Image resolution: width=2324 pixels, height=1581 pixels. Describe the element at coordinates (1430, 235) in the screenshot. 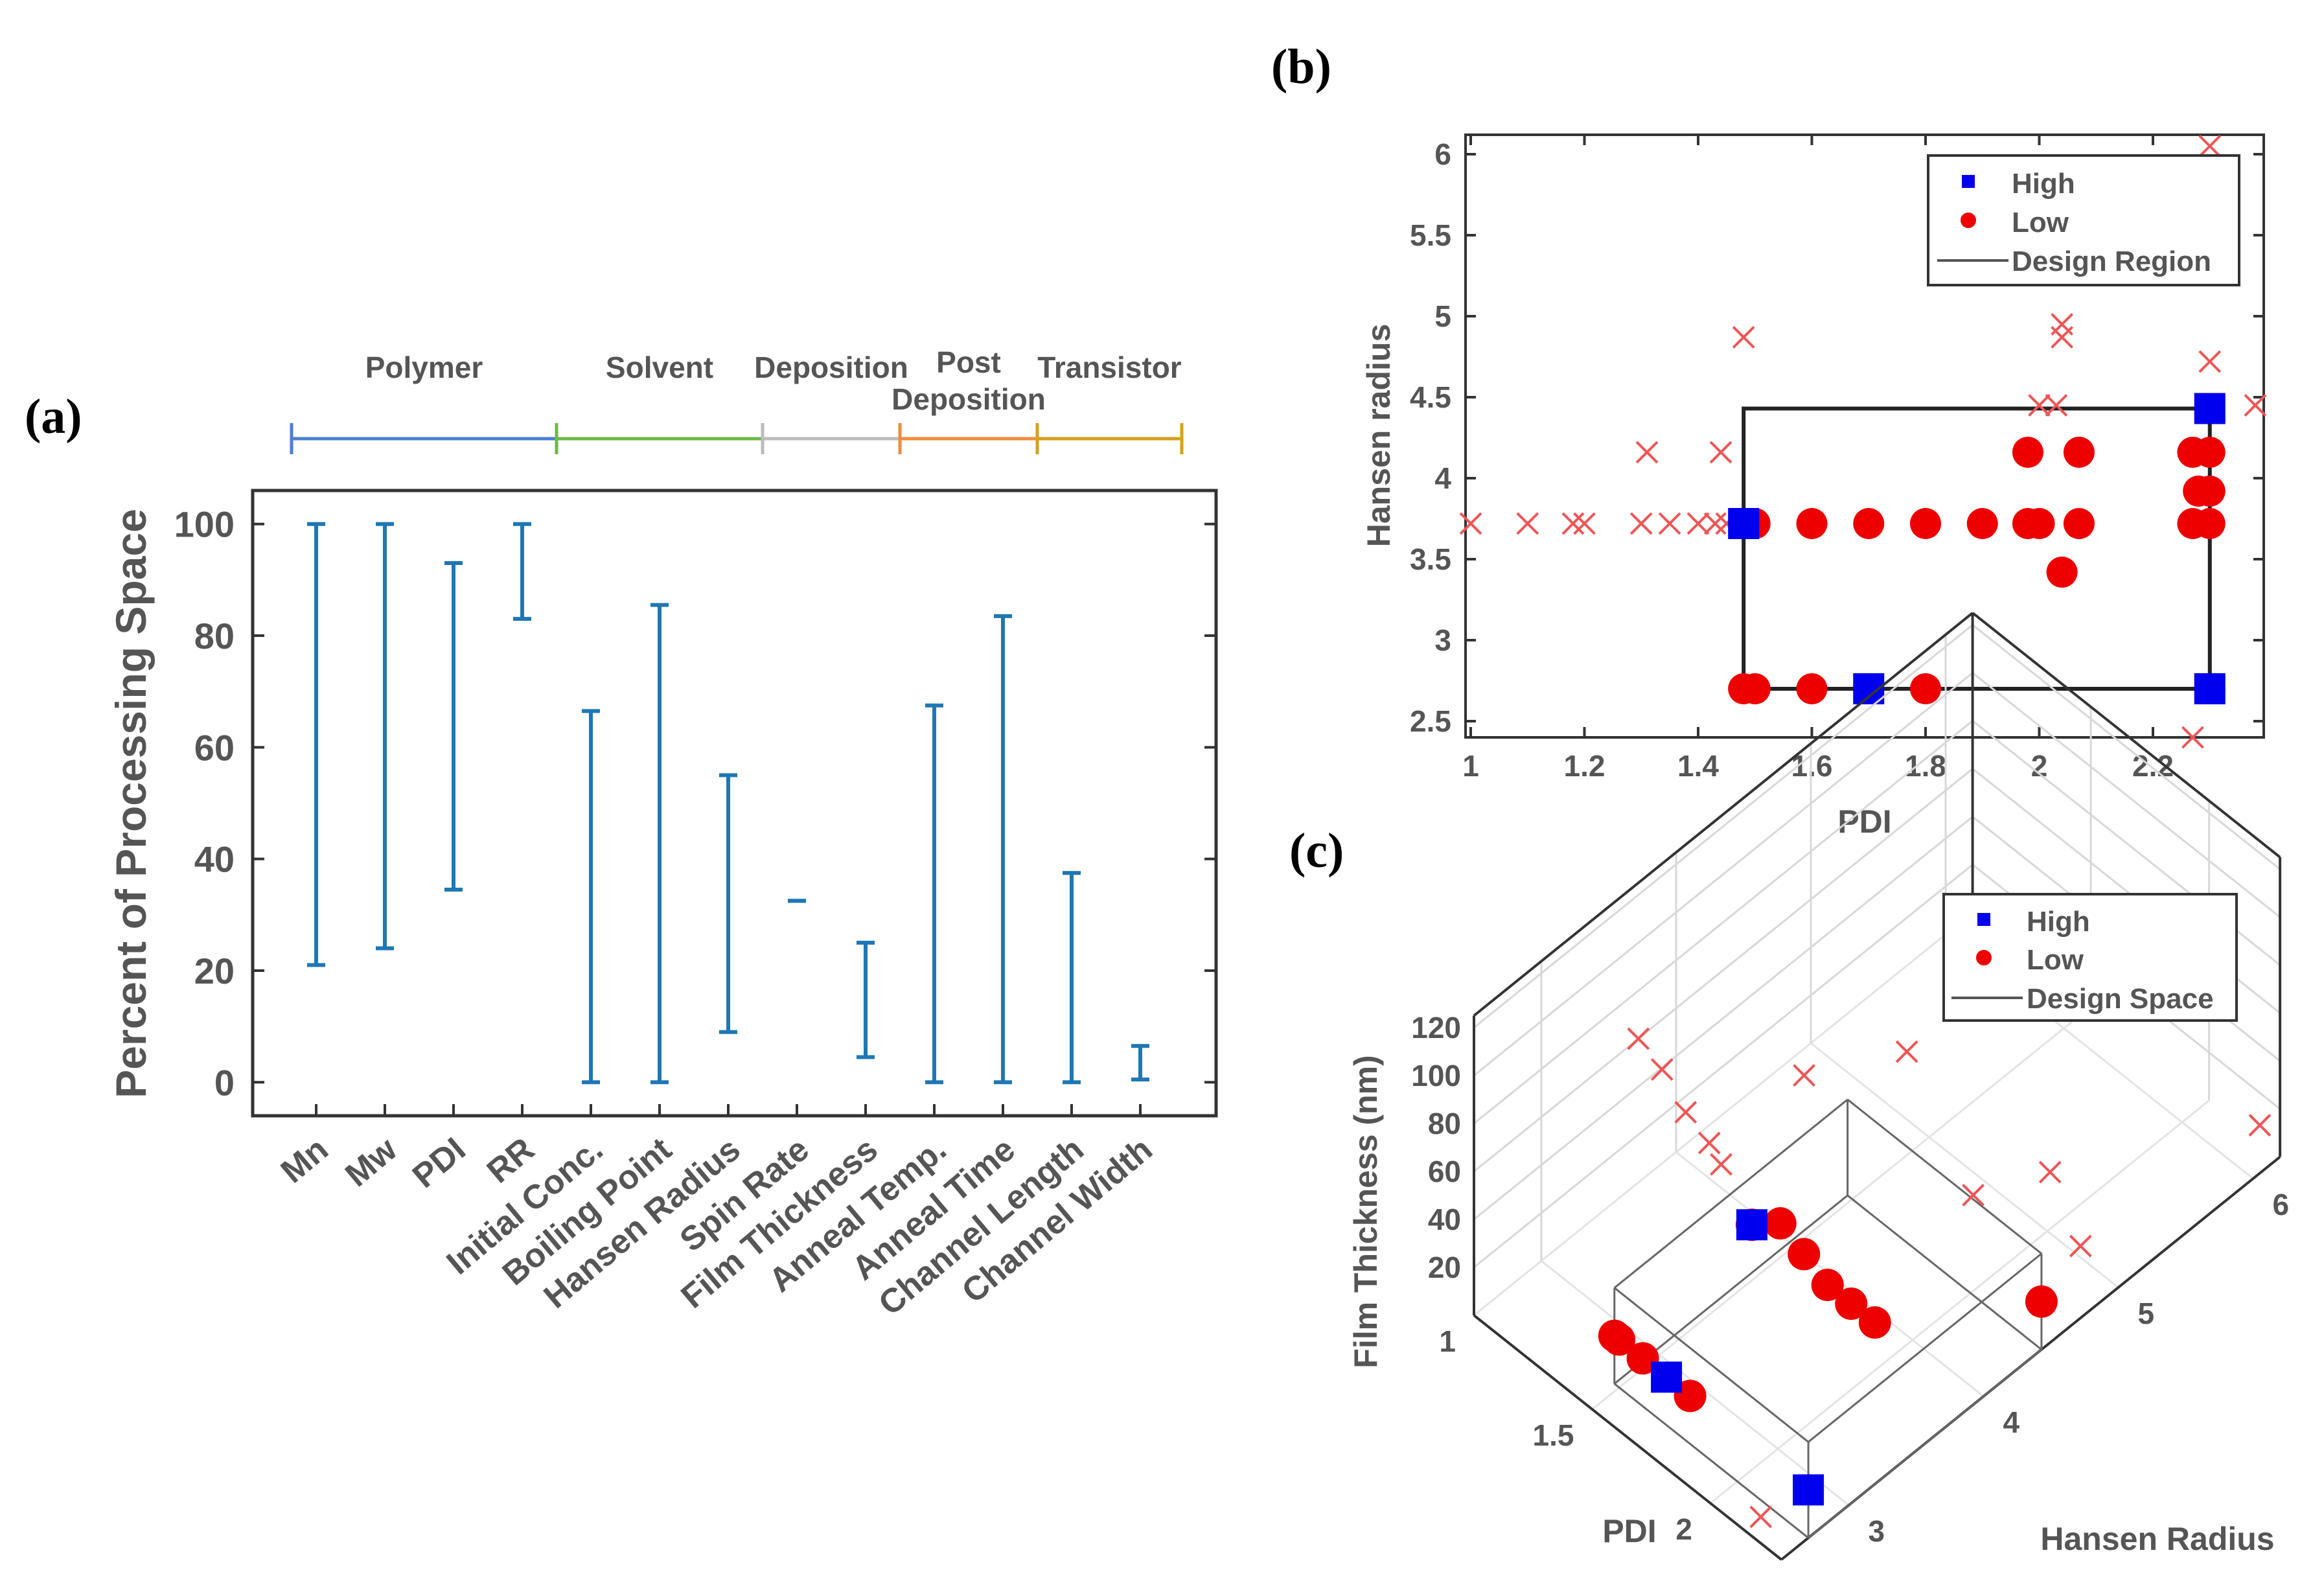

I see `y-tick-label-b: 5.5` at that location.